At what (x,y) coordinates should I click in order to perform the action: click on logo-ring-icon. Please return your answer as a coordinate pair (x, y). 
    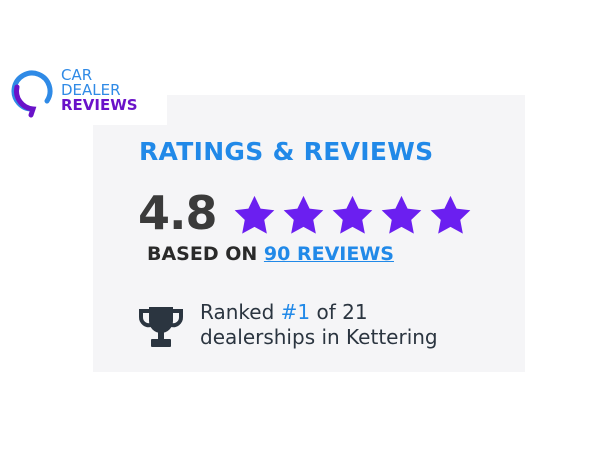
    Looking at the image, I should click on (32, 94).